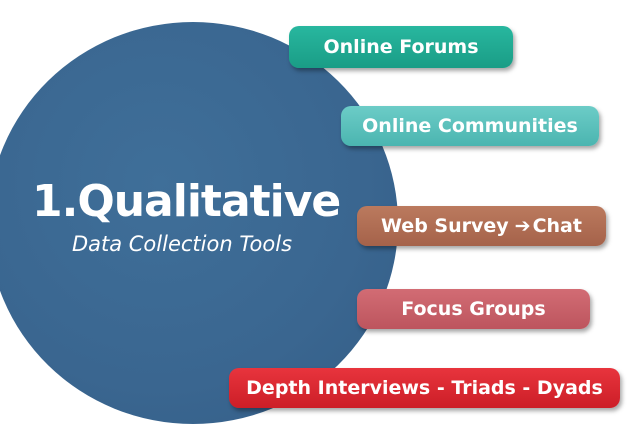 The width and height of the screenshot is (627, 446). I want to click on tool-web-survey-chat: Web Survey ➔ Chat, so click(481, 226).